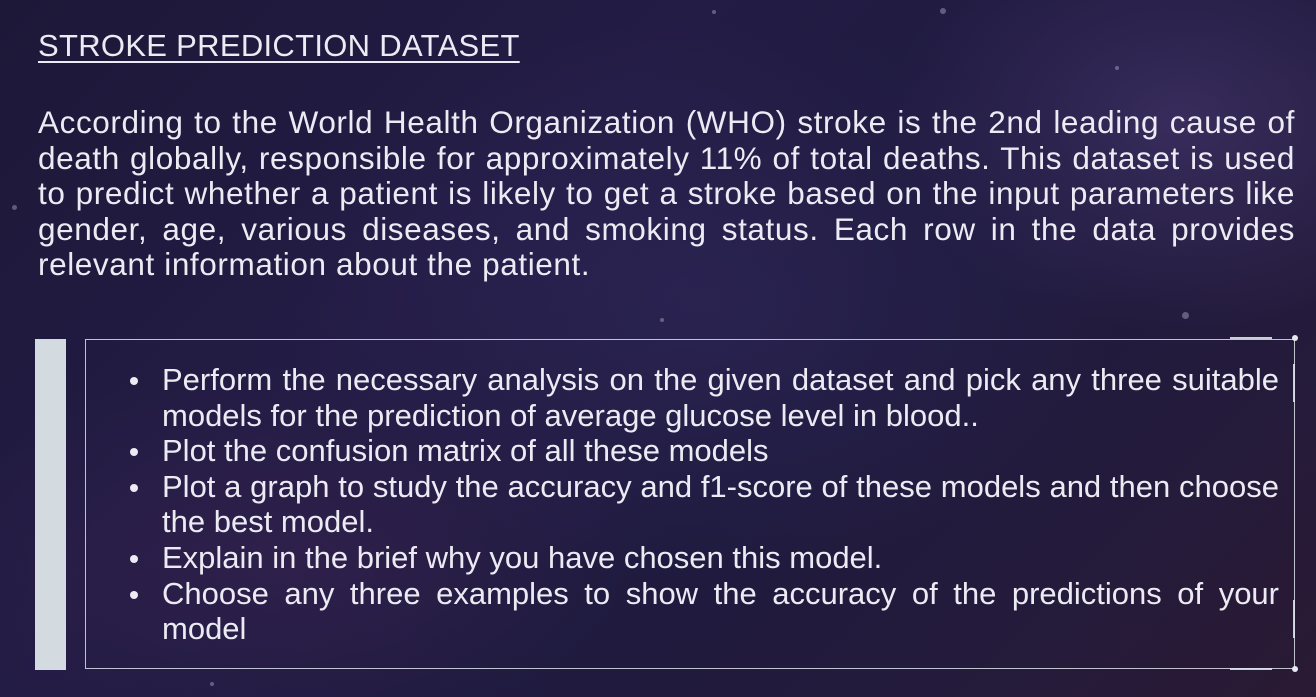 This screenshot has height=697, width=1316. I want to click on accent-bar, so click(50, 504).